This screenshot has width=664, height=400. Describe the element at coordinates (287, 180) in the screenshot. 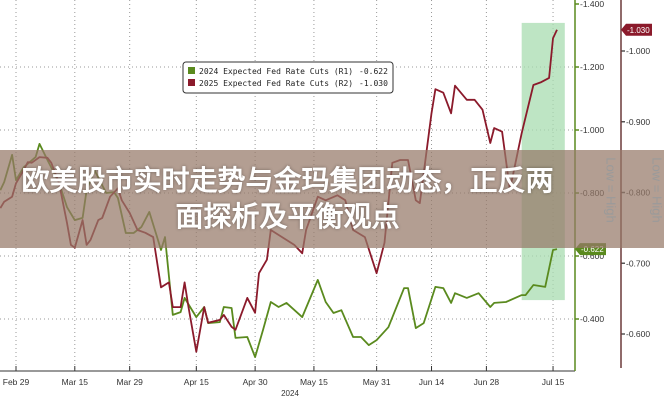

I see `banner-title-line1: 欧美股市实时走势与金玛集团动态，正反两` at that location.